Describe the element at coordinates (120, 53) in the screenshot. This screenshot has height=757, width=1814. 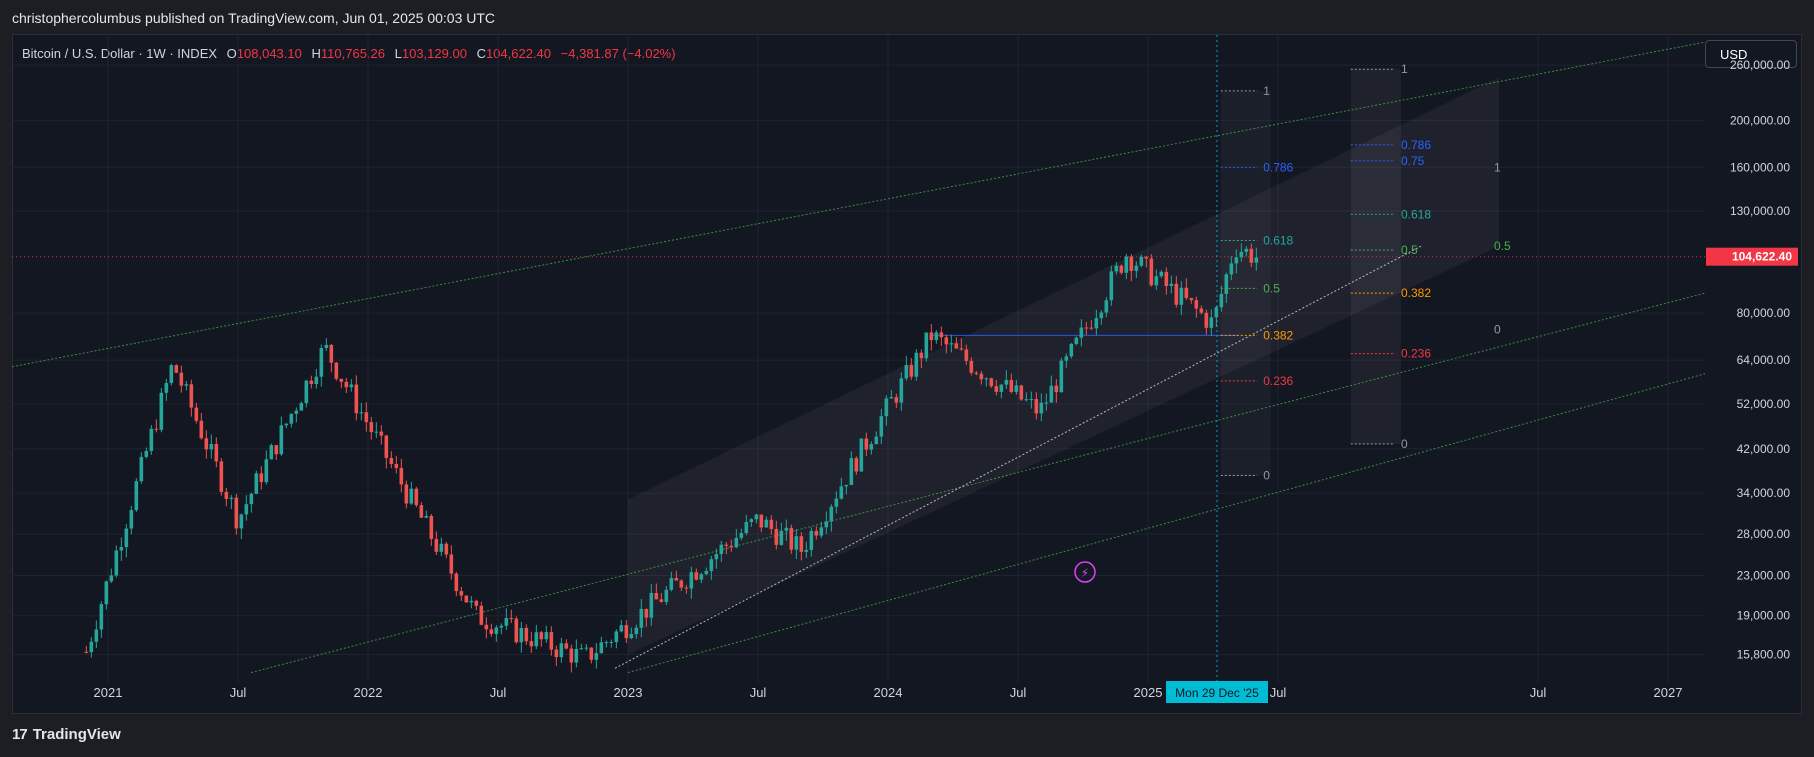
I see `symbol-name: Bitcoin / U.S. Dollar · 1W · INDEX` at that location.